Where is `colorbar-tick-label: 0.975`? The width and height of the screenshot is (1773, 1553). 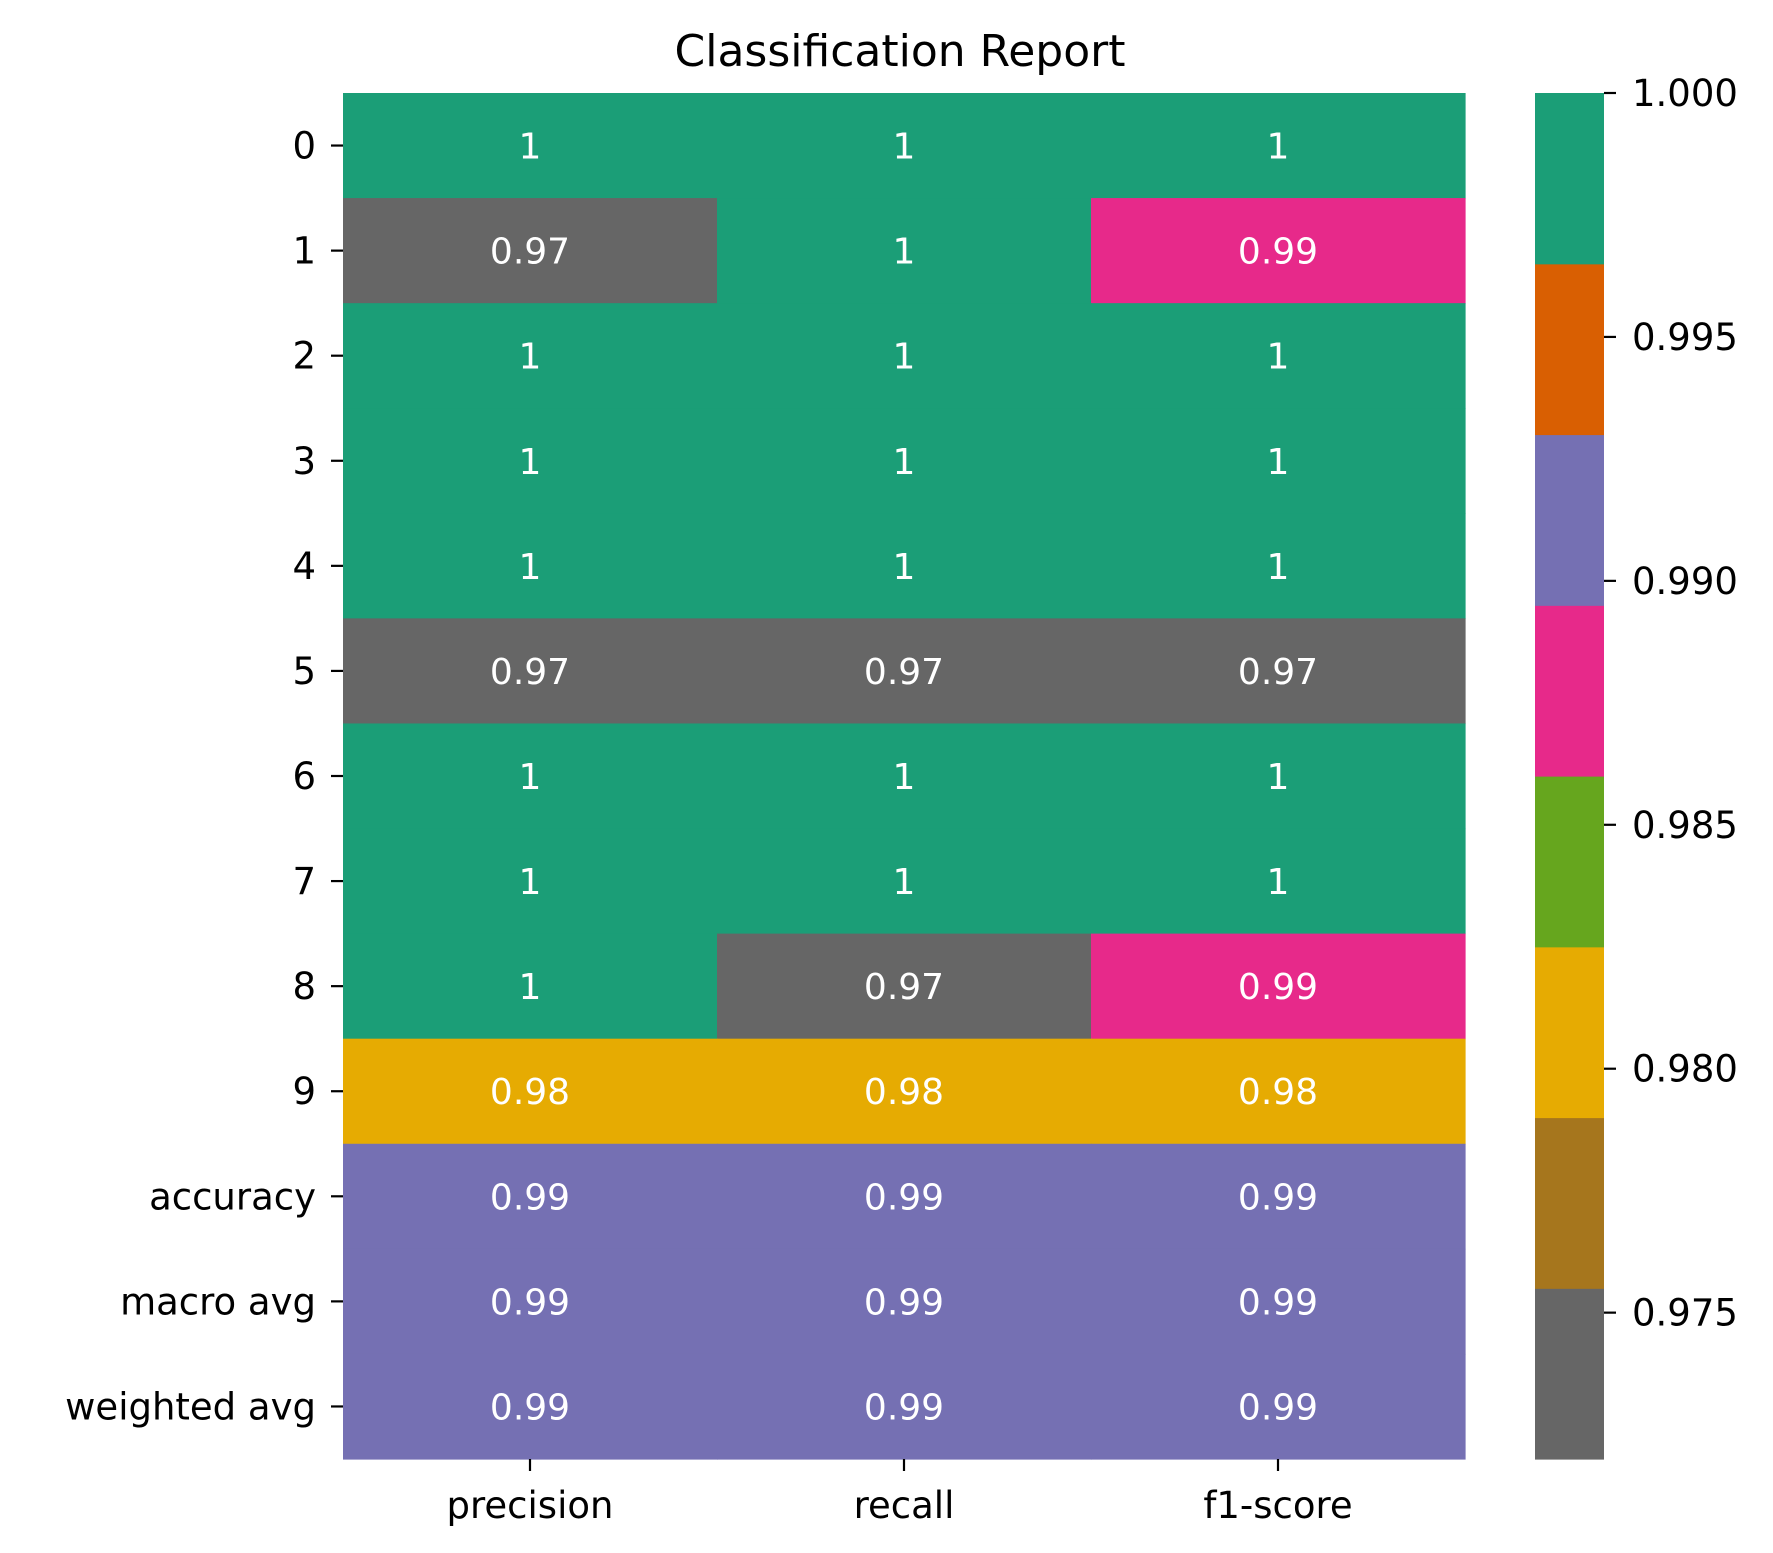 colorbar-tick-label: 0.975 is located at coordinates (1685, 1313).